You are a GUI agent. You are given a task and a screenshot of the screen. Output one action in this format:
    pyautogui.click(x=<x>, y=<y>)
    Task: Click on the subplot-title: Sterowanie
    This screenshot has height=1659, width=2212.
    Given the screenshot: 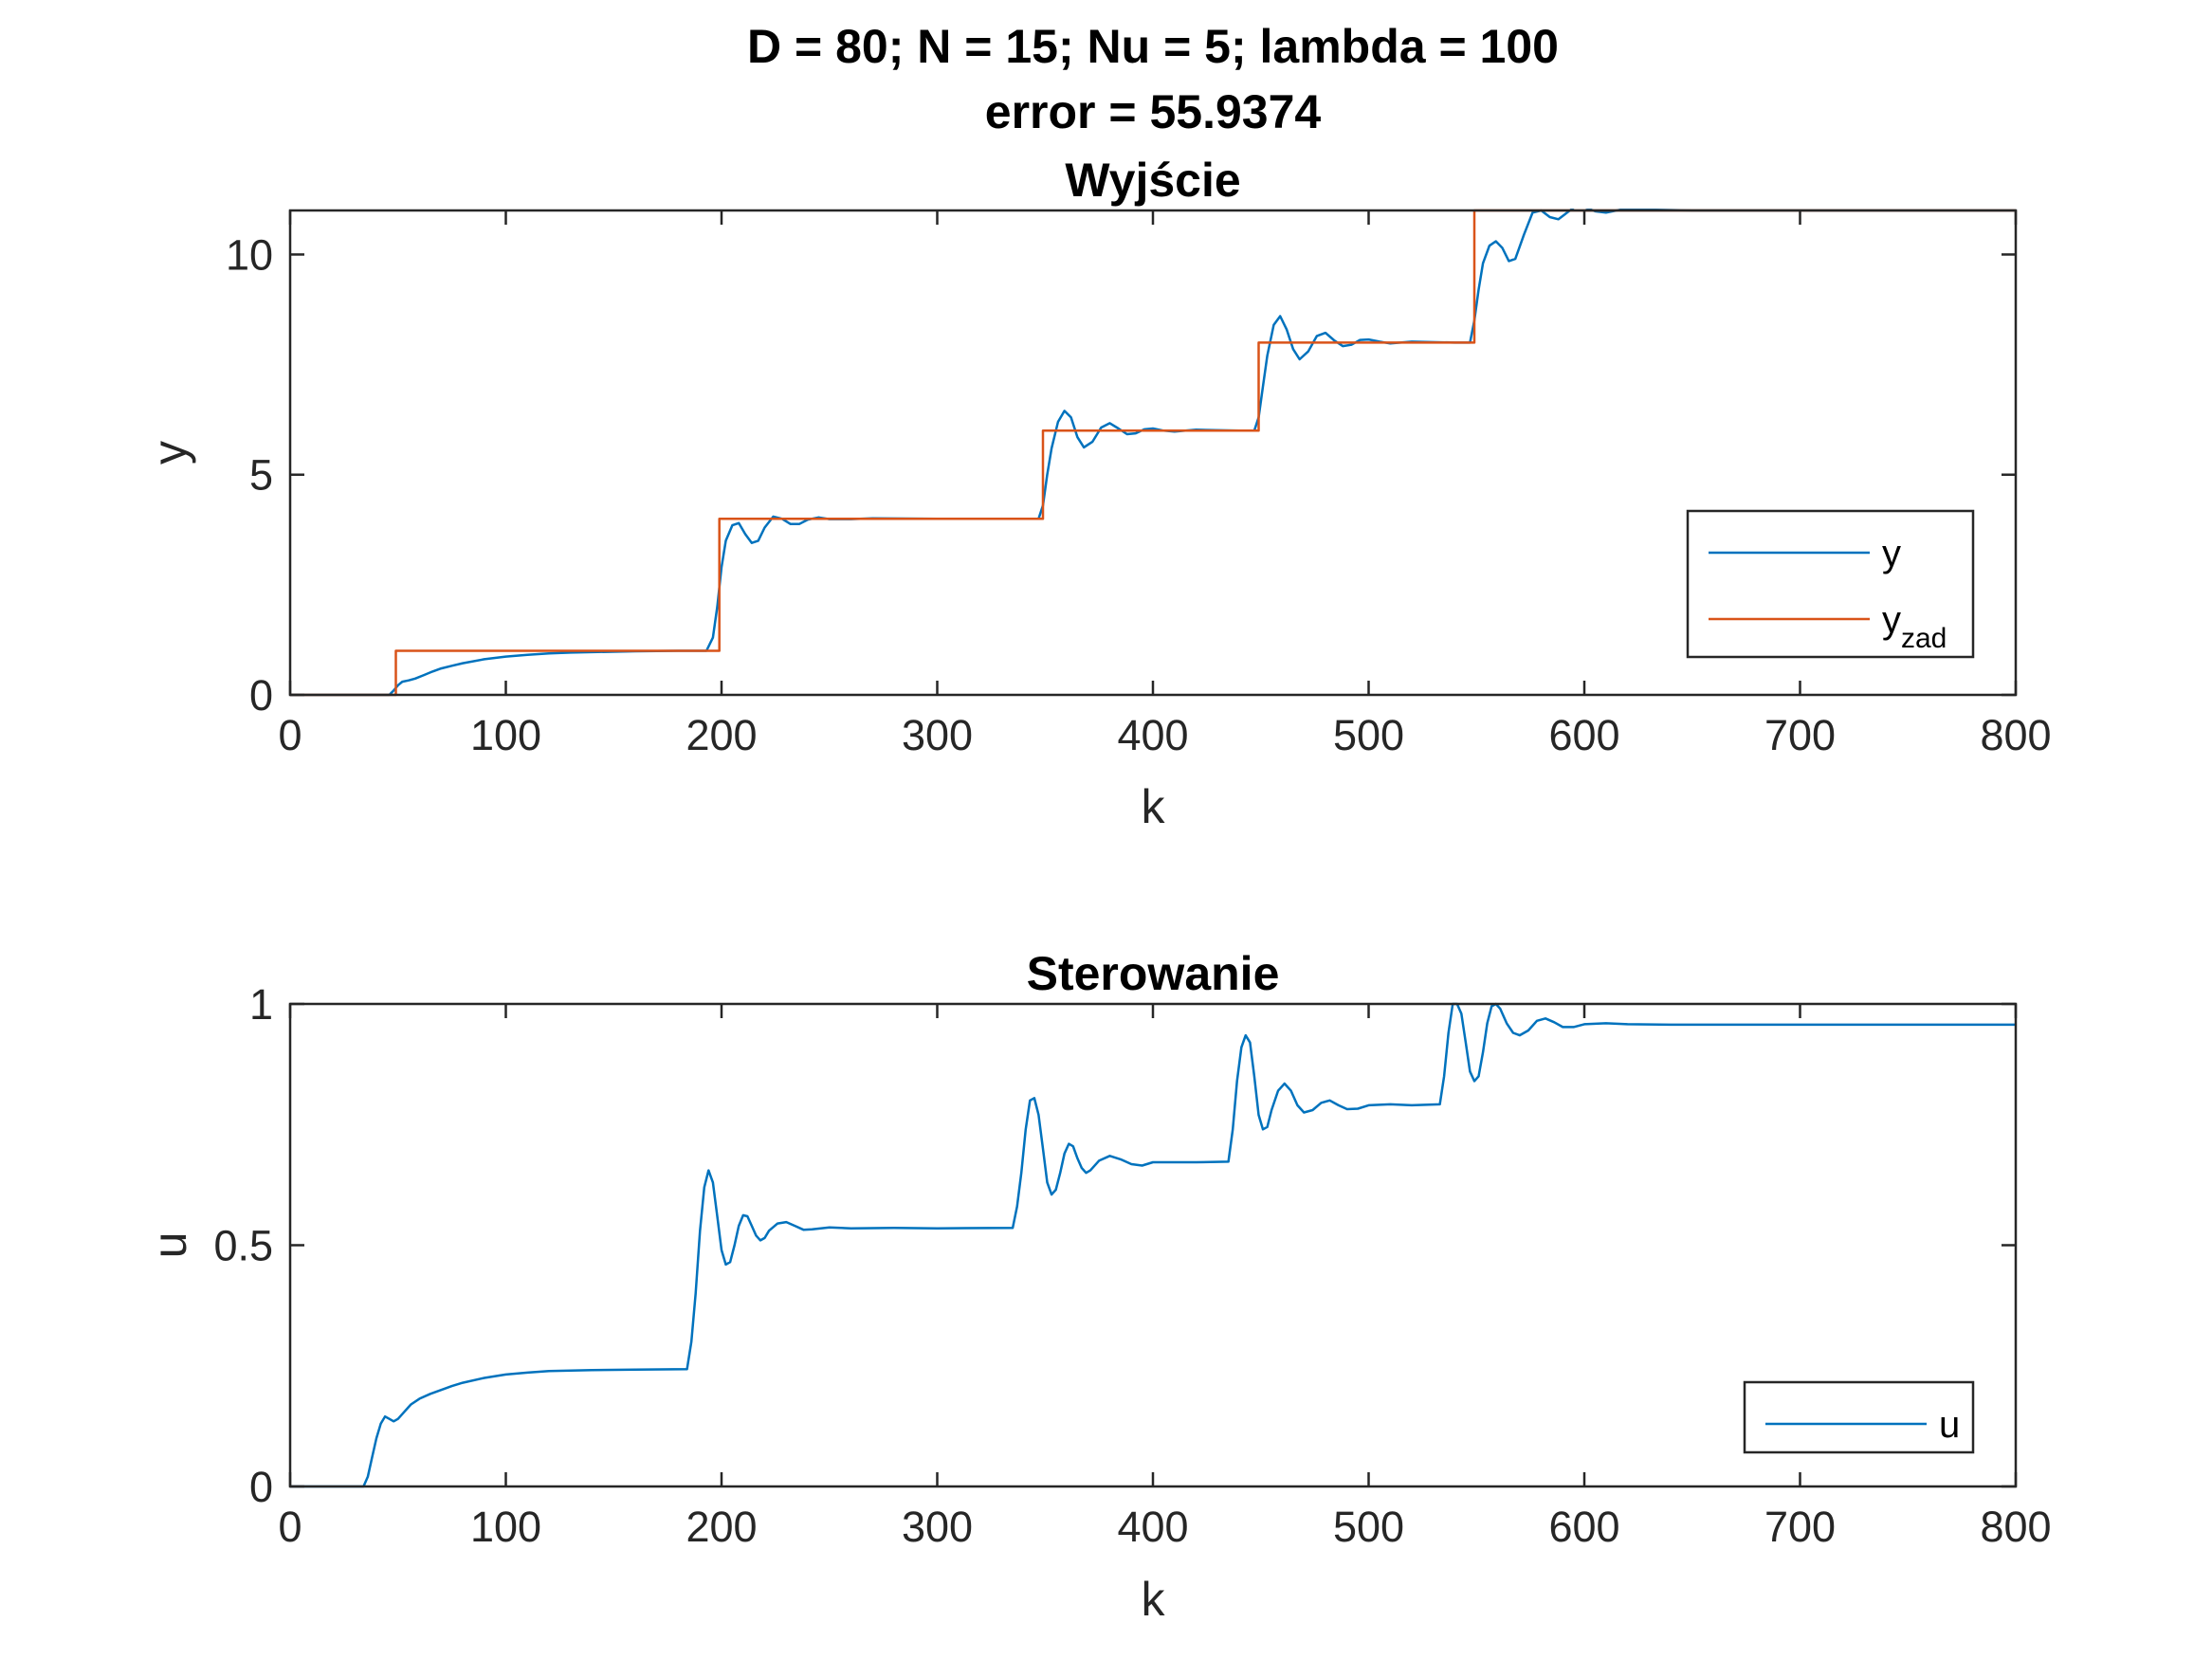 What is the action you would take?
    pyautogui.click(x=1153, y=973)
    